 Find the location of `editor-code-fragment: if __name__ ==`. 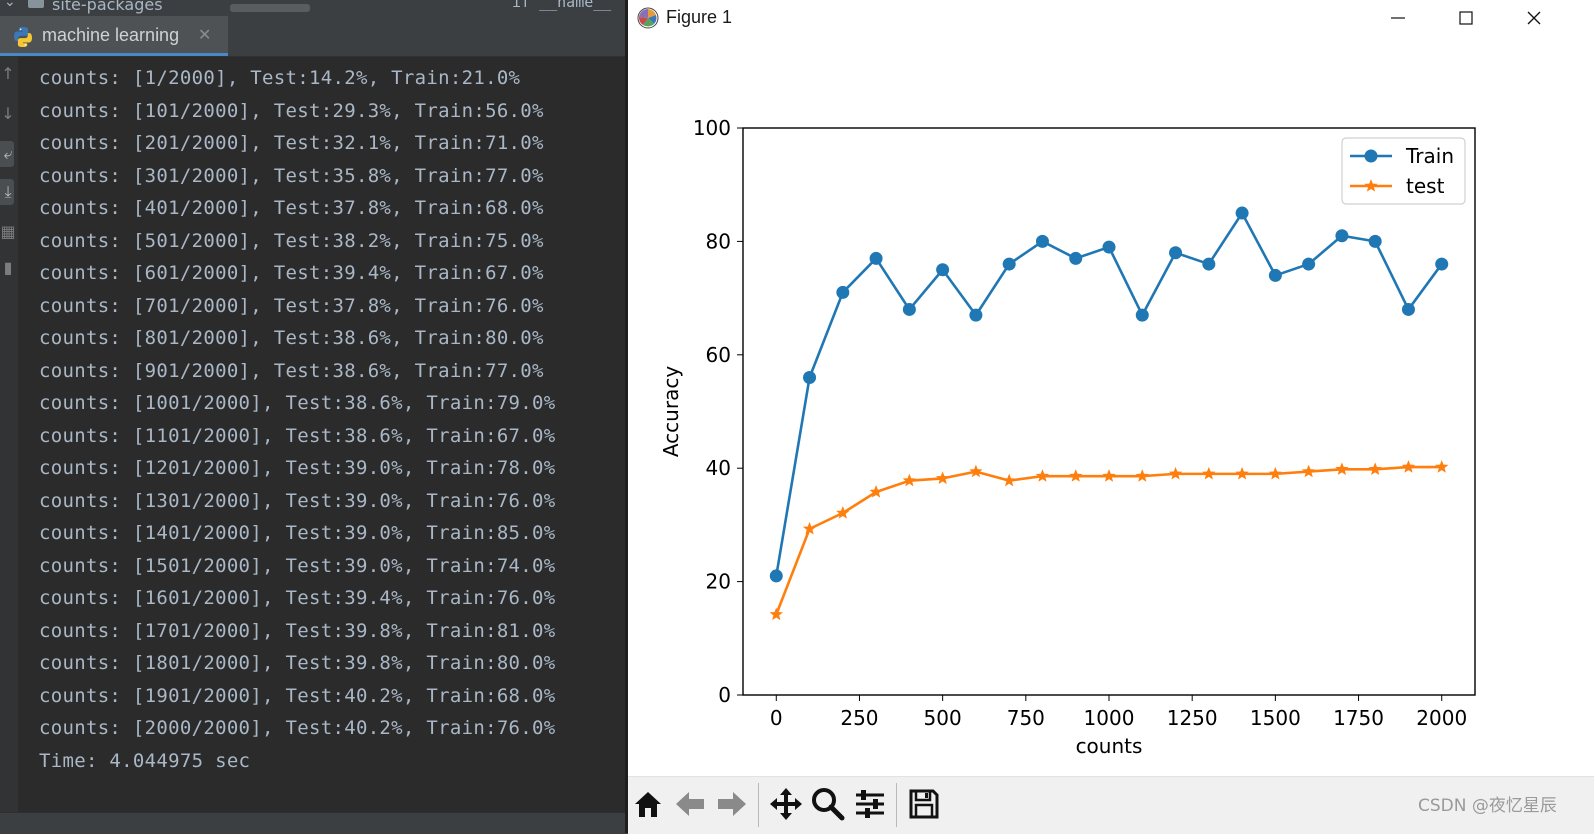

editor-code-fragment: if __name__ == is located at coordinates (562, 8).